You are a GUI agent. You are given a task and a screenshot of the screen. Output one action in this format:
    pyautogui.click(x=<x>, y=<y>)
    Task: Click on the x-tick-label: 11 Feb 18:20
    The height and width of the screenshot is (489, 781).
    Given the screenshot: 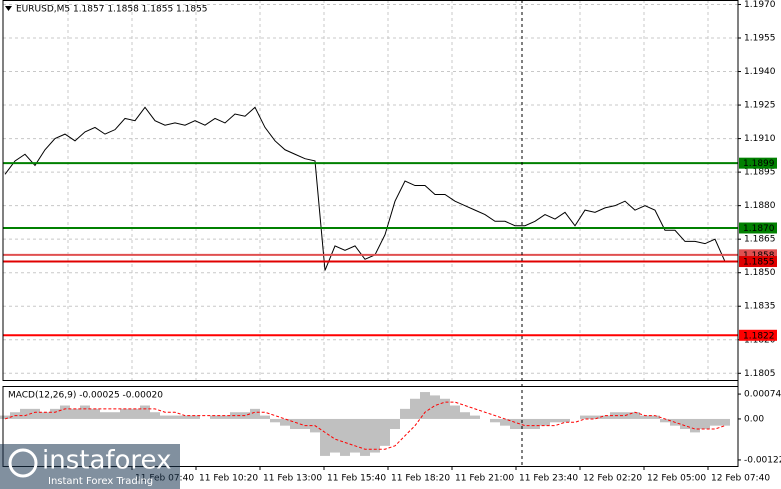 What is the action you would take?
    pyautogui.click(x=420, y=479)
    